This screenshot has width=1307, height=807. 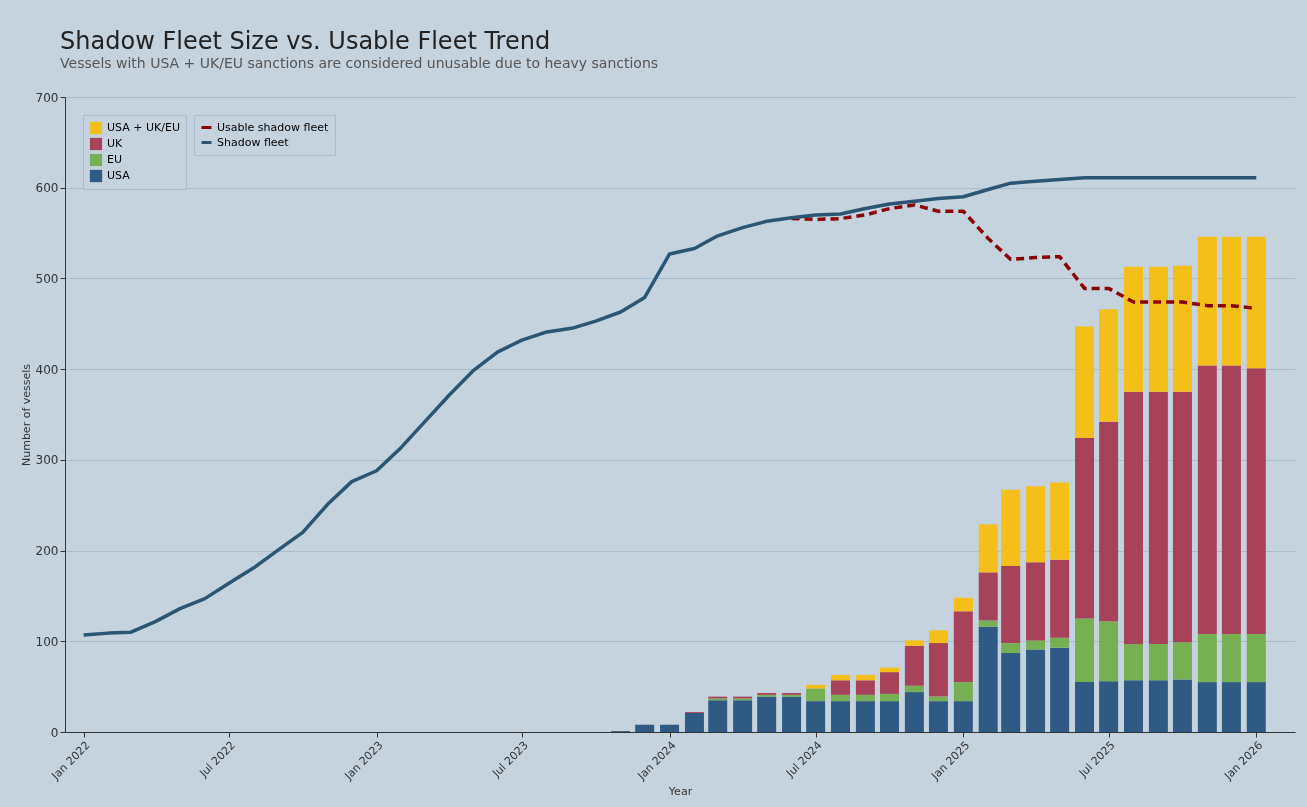 What do you see at coordinates (253, 142) in the screenshot?
I see `legend-label: Shadow fleet` at bounding box center [253, 142].